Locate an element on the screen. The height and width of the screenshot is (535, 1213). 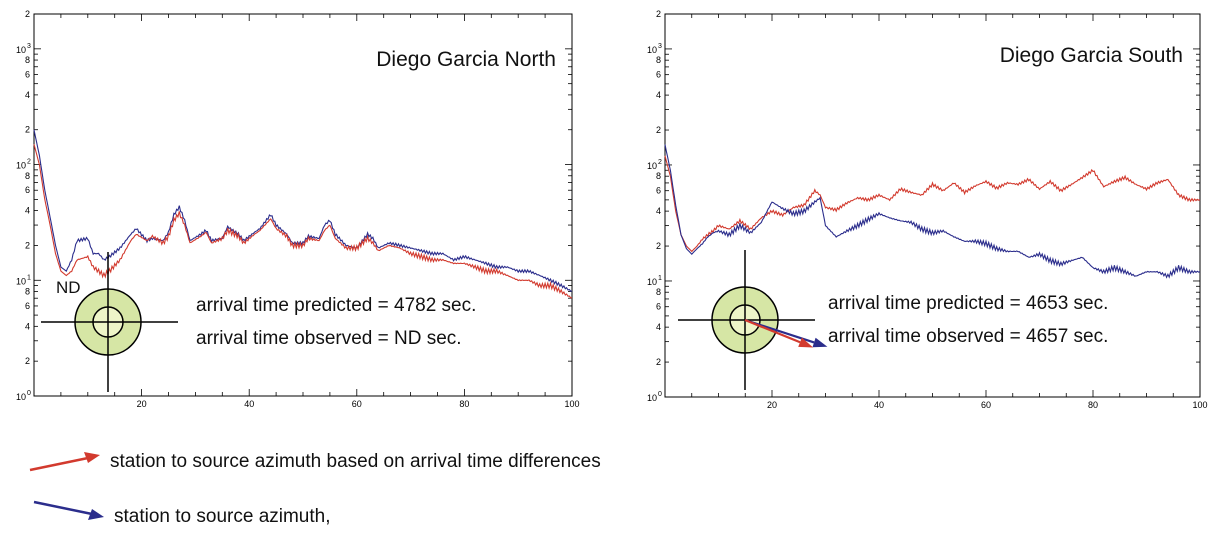
legend-red-arrow-icon is located at coordinates (64, 462).